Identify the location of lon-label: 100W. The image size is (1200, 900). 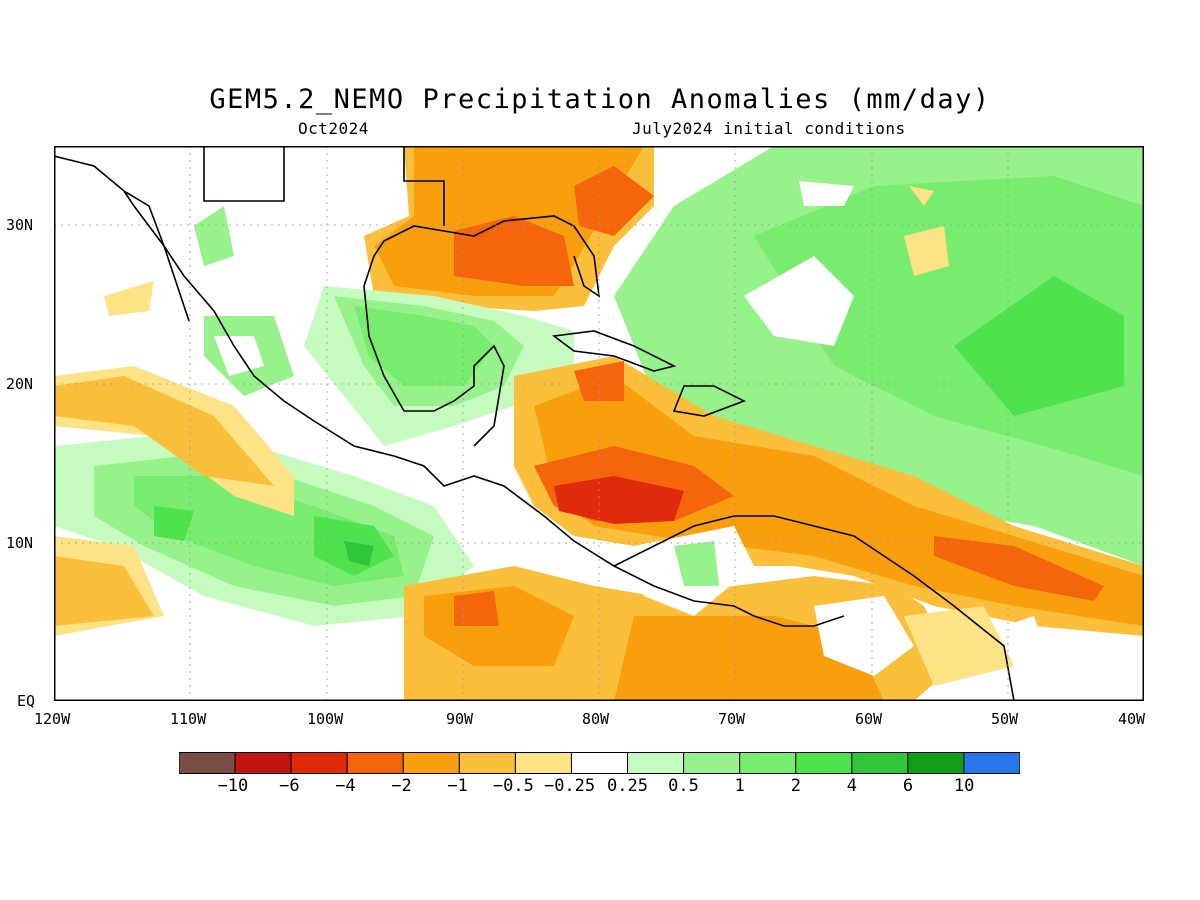
(325, 719).